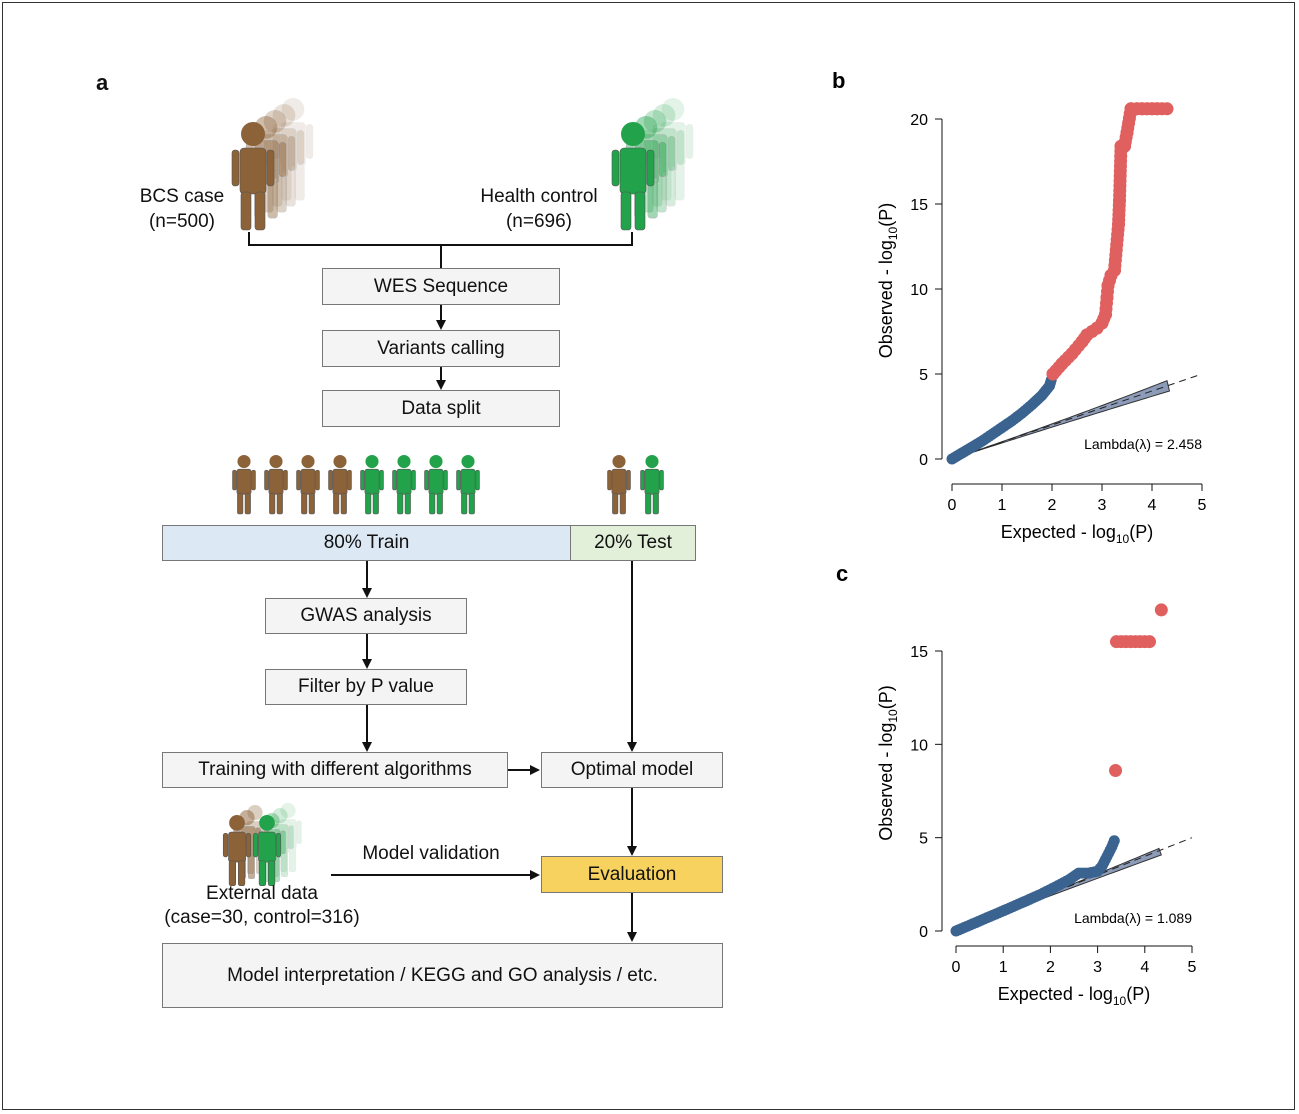 The image size is (1299, 1114). Describe the element at coordinates (633, 176) in the screenshot. I see `control-person-icon` at that location.